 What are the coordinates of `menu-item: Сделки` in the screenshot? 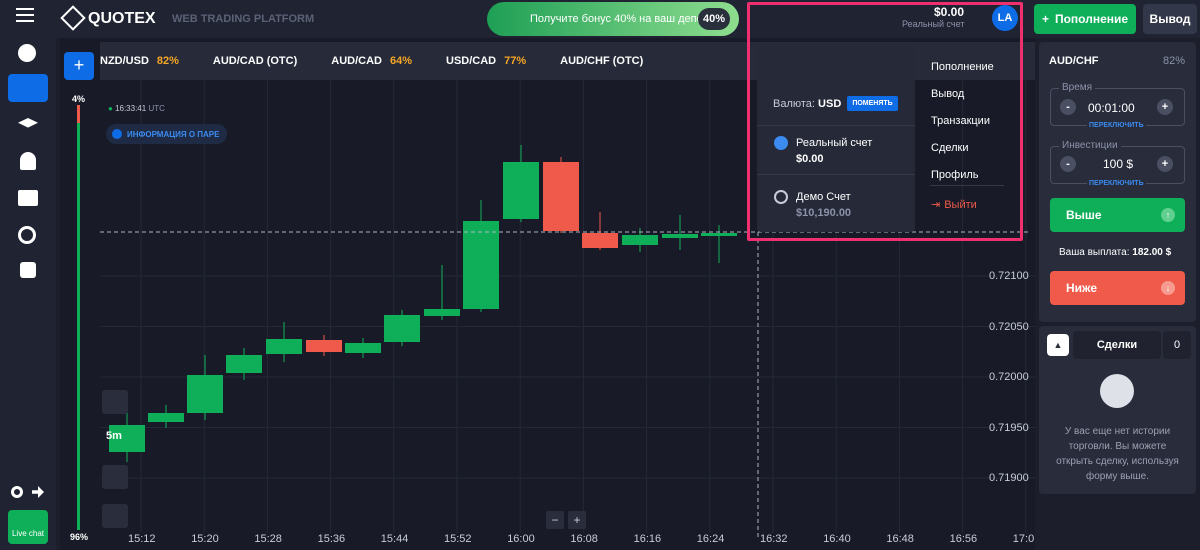 It's located at (950, 148).